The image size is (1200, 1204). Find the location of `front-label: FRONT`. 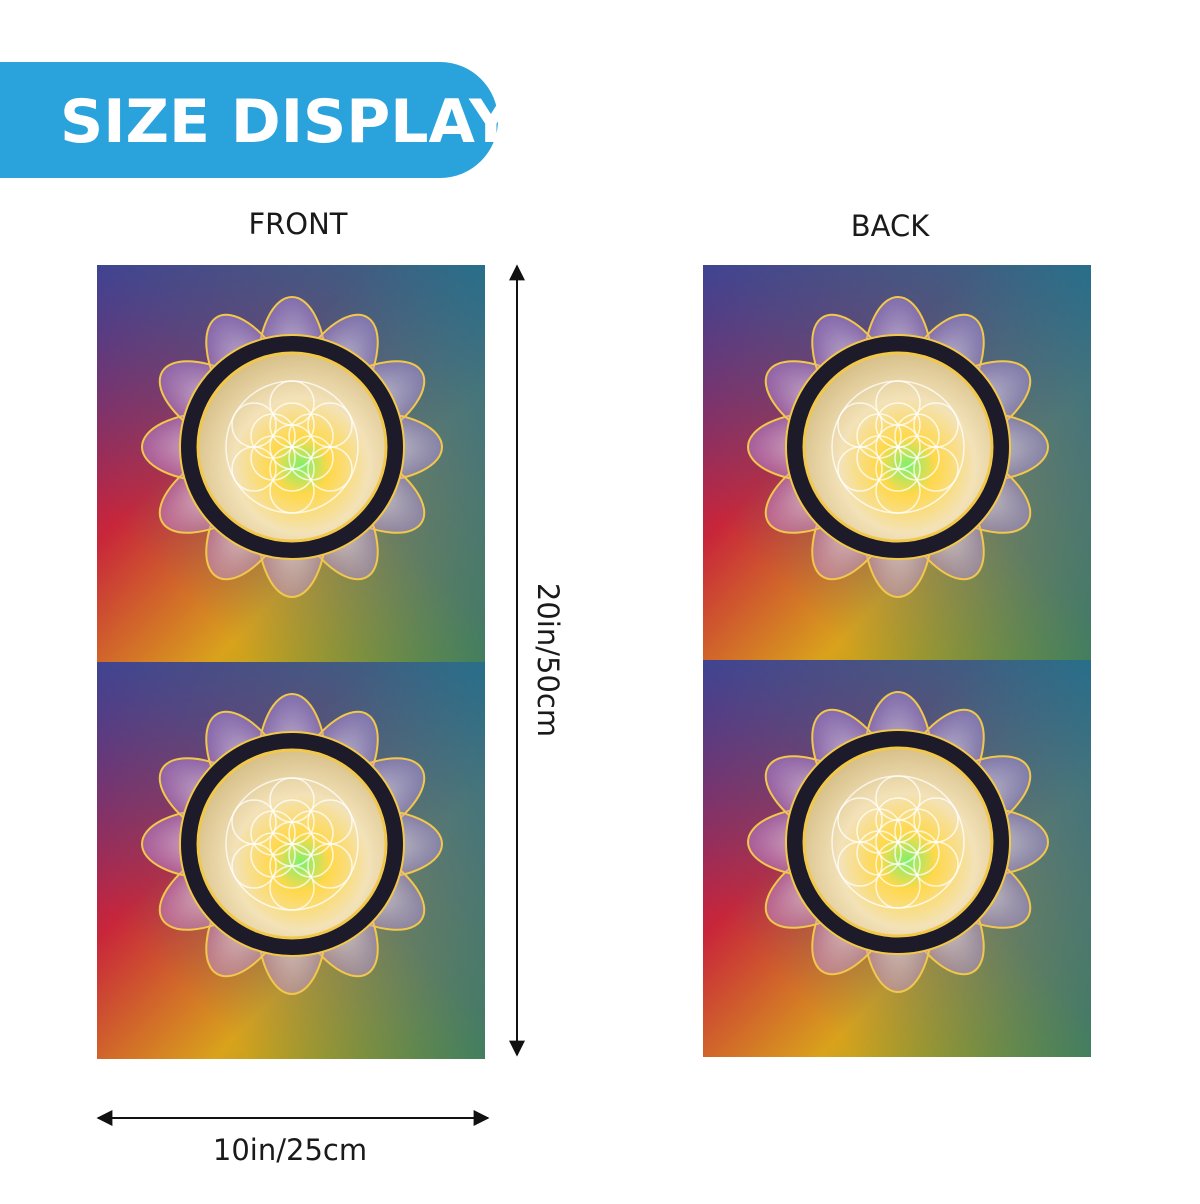

front-label: FRONT is located at coordinates (297, 224).